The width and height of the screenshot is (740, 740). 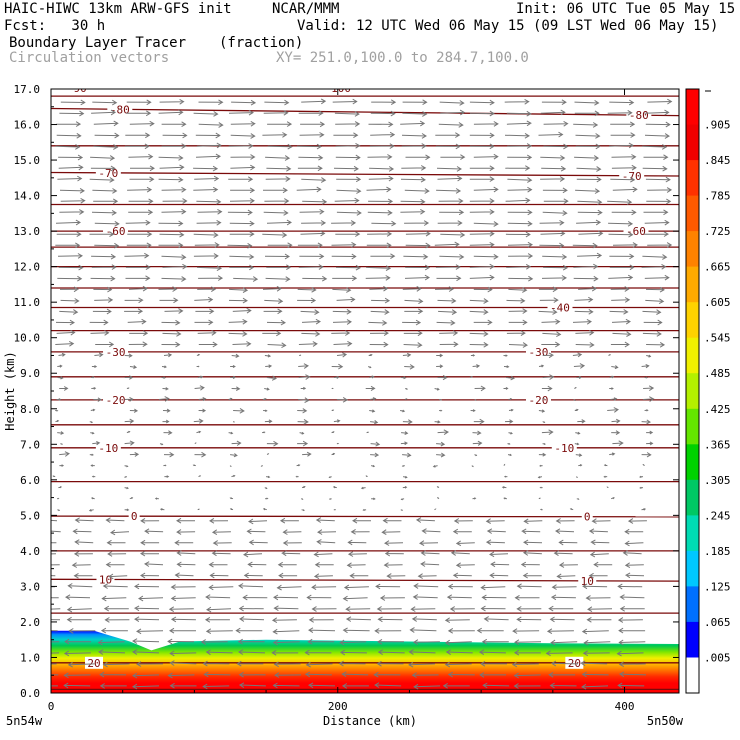 What do you see at coordinates (717, 586) in the screenshot?
I see `colorbar-label: .125` at bounding box center [717, 586].